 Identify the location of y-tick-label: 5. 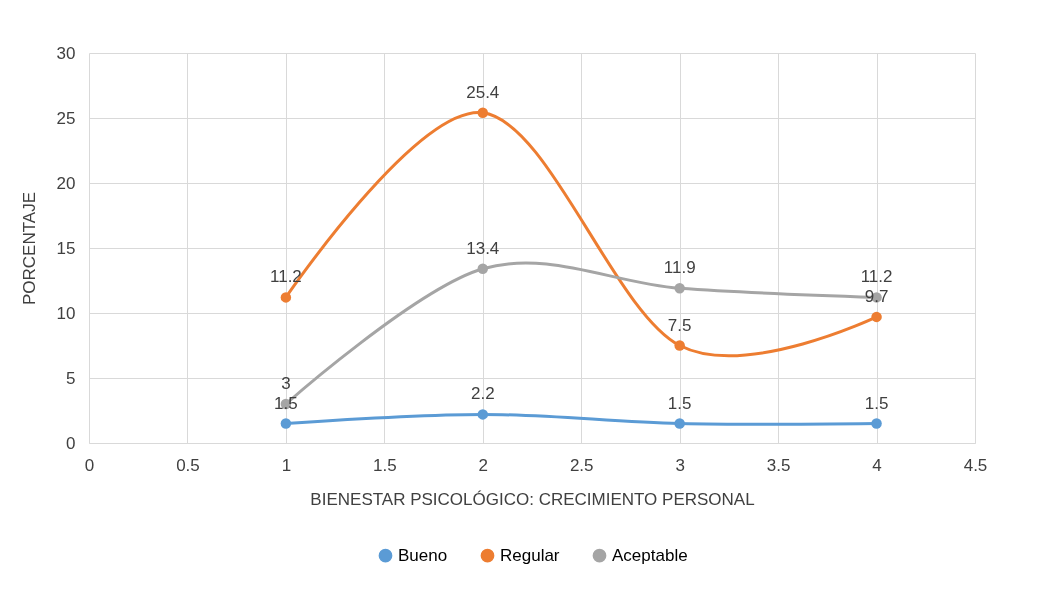
(71, 378).